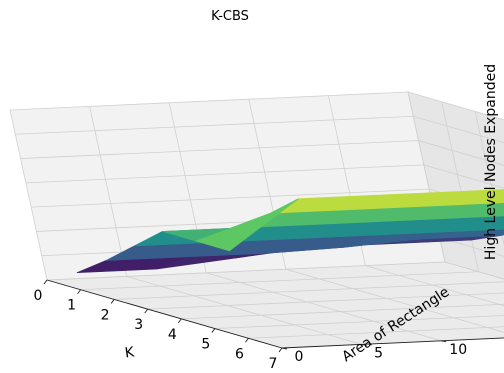 The image size is (504, 373). Describe the element at coordinates (105, 315) in the screenshot. I see `x-tick-label: 2` at that location.